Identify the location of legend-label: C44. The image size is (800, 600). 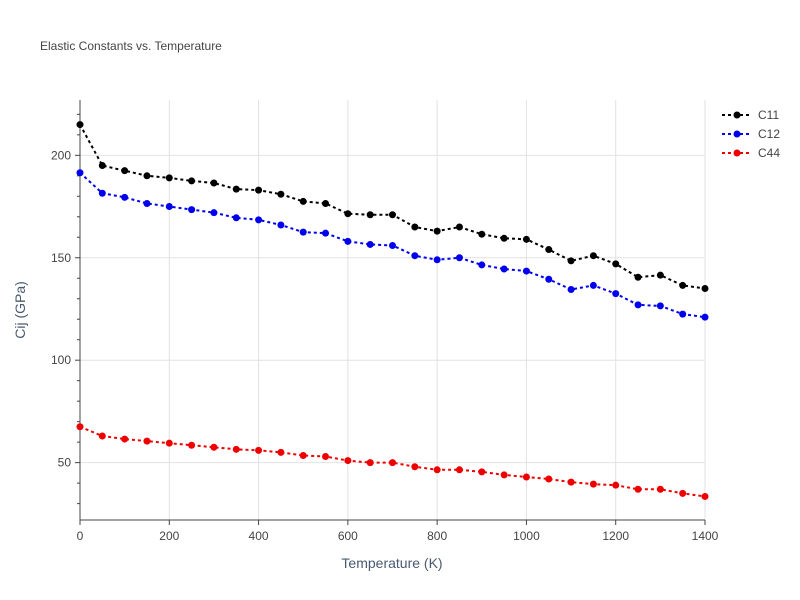
(769, 153).